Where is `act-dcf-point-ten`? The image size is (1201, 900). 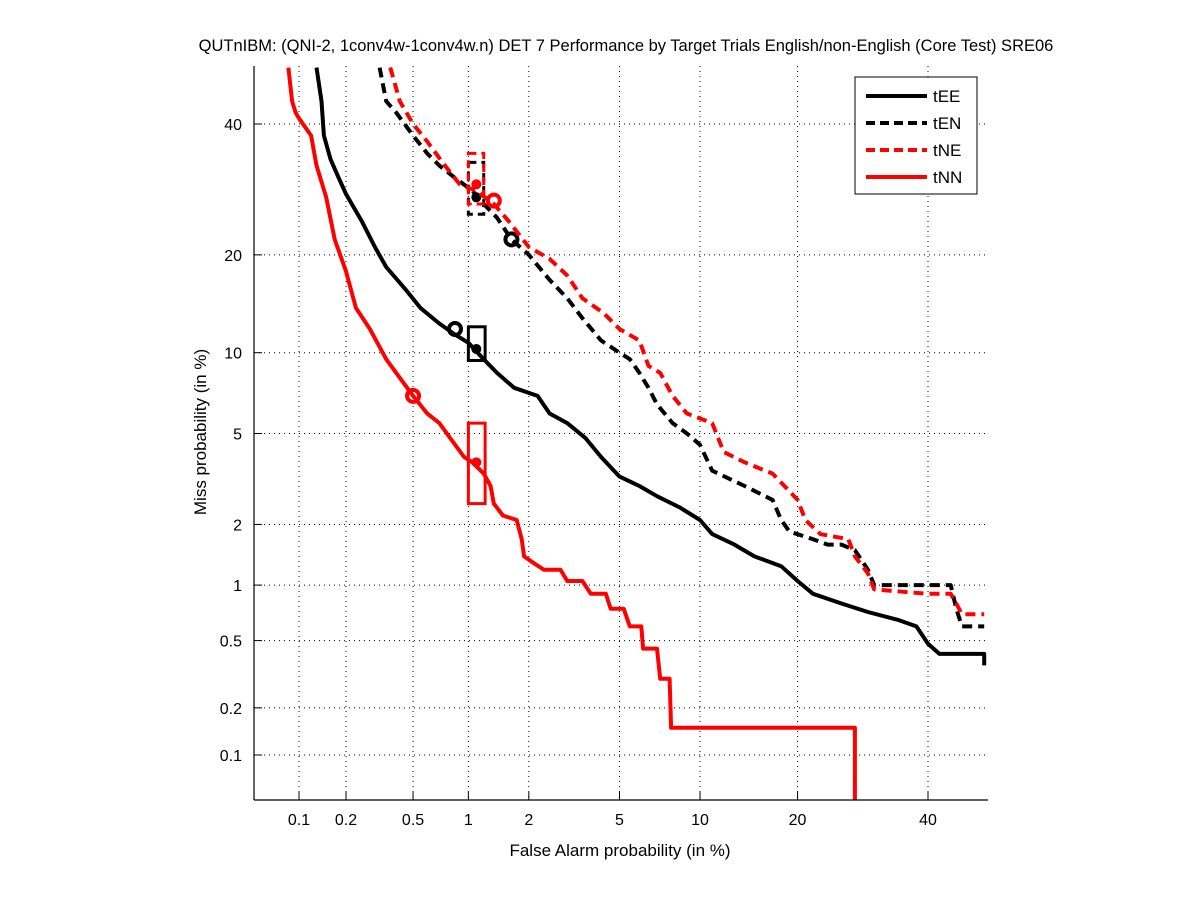 act-dcf-point-ten is located at coordinates (476, 197).